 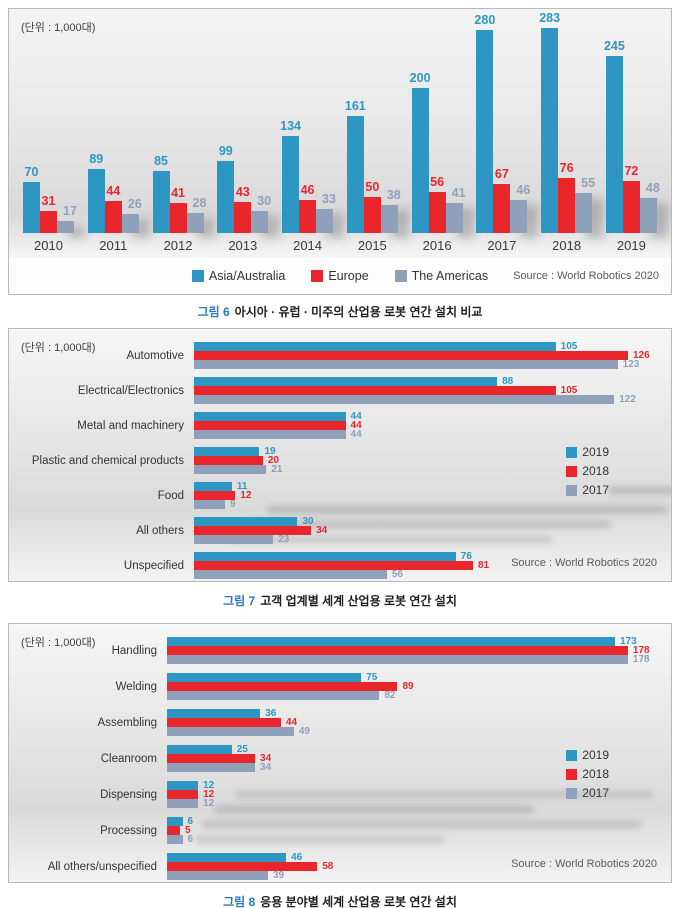 I want to click on bar-europe: 41, so click(x=178, y=209).